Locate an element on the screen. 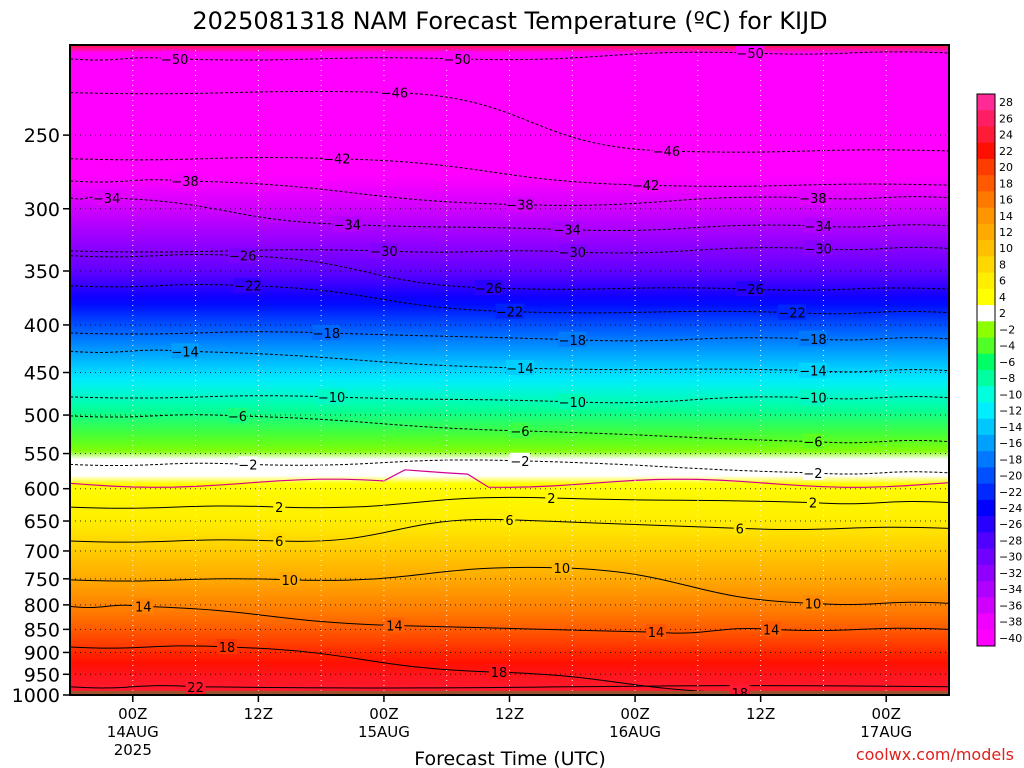 Image resolution: width=1024 pixels, height=768 pixels. ground-surface is located at coordinates (509, 692).